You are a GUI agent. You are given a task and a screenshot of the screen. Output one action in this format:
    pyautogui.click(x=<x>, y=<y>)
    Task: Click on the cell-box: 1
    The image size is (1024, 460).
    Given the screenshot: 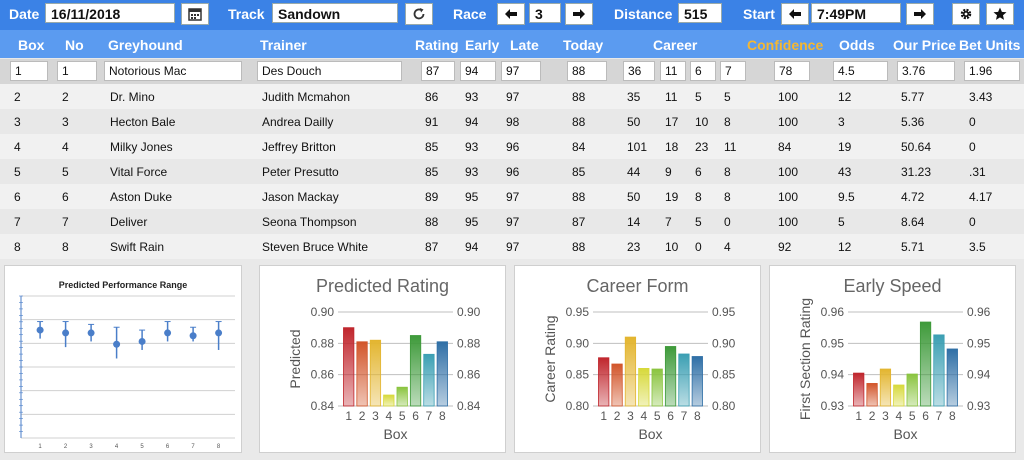 What is the action you would take?
    pyautogui.click(x=29, y=71)
    